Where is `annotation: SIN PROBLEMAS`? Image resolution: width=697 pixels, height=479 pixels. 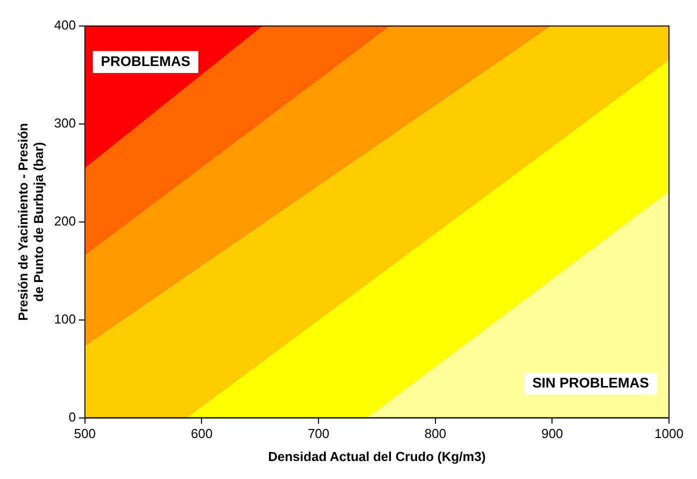
annotation: SIN PROBLEMAS is located at coordinates (591, 382).